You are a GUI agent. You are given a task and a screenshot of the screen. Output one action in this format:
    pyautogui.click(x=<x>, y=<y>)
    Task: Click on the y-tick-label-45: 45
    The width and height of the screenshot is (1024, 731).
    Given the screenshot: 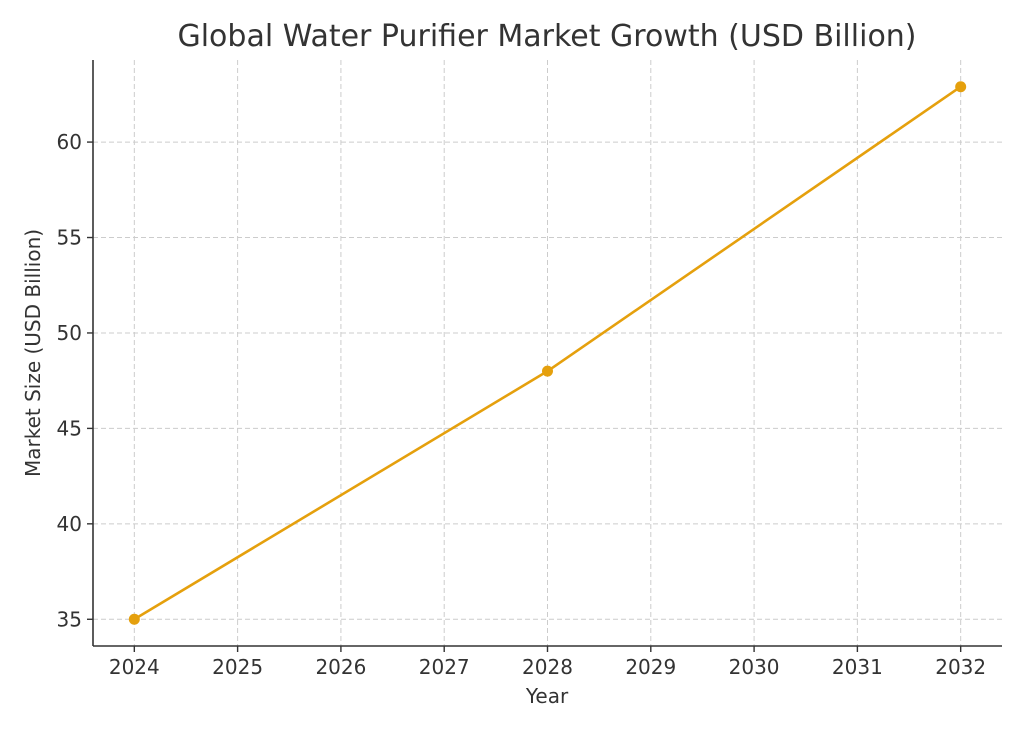 What is the action you would take?
    pyautogui.click(x=69, y=428)
    